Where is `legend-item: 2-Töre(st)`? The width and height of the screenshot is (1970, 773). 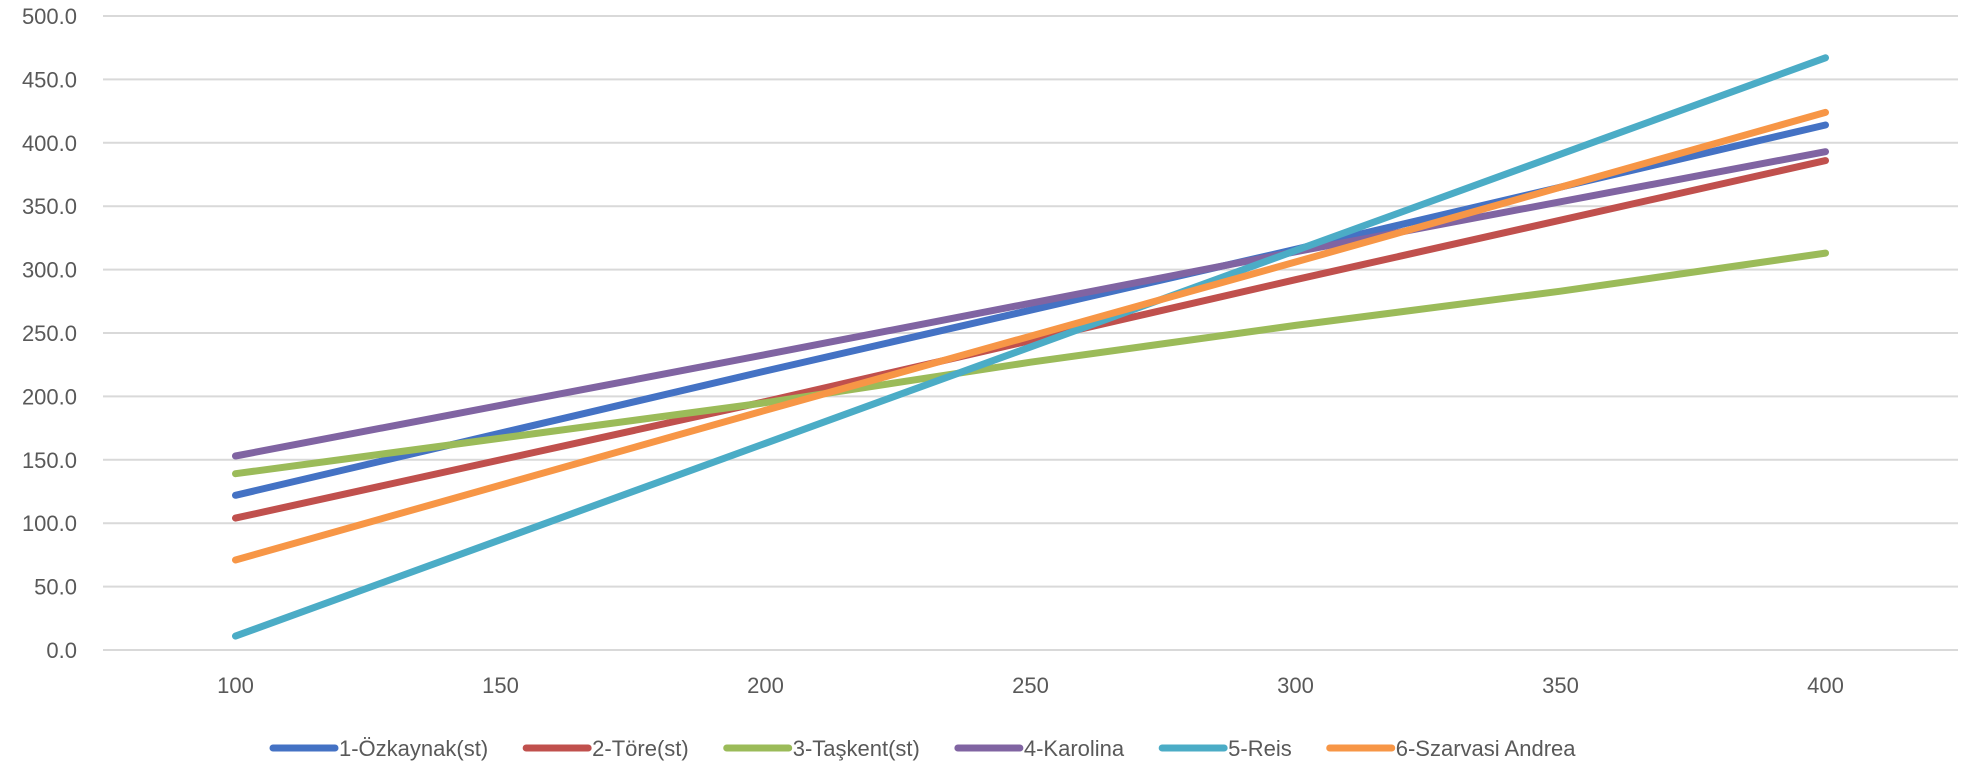
legend-item: 2-Töre(st) is located at coordinates (605, 748).